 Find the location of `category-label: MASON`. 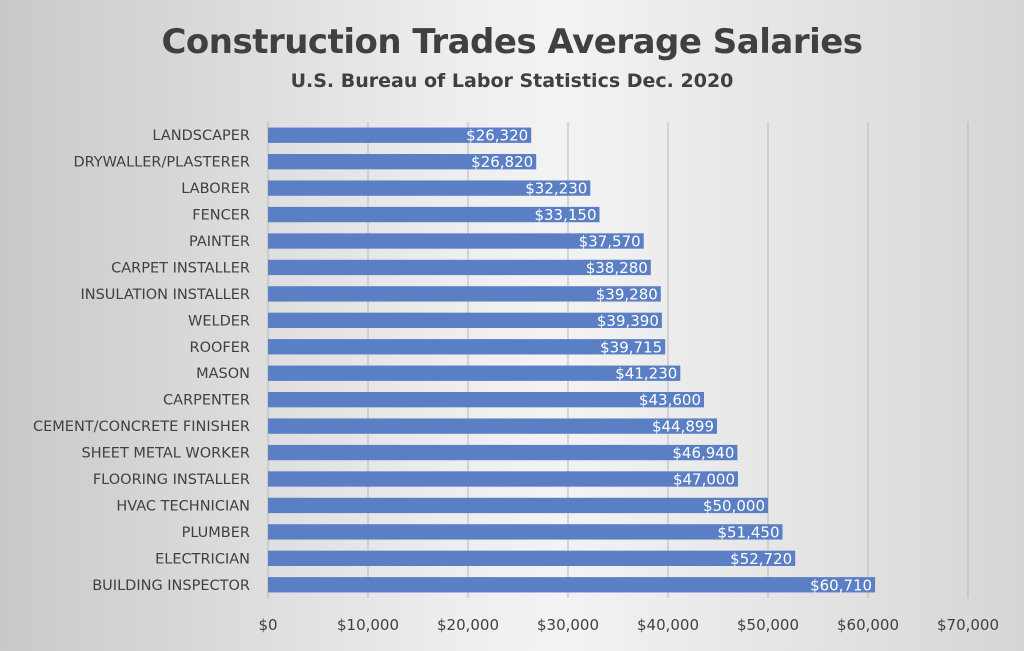

category-label: MASON is located at coordinates (223, 374).